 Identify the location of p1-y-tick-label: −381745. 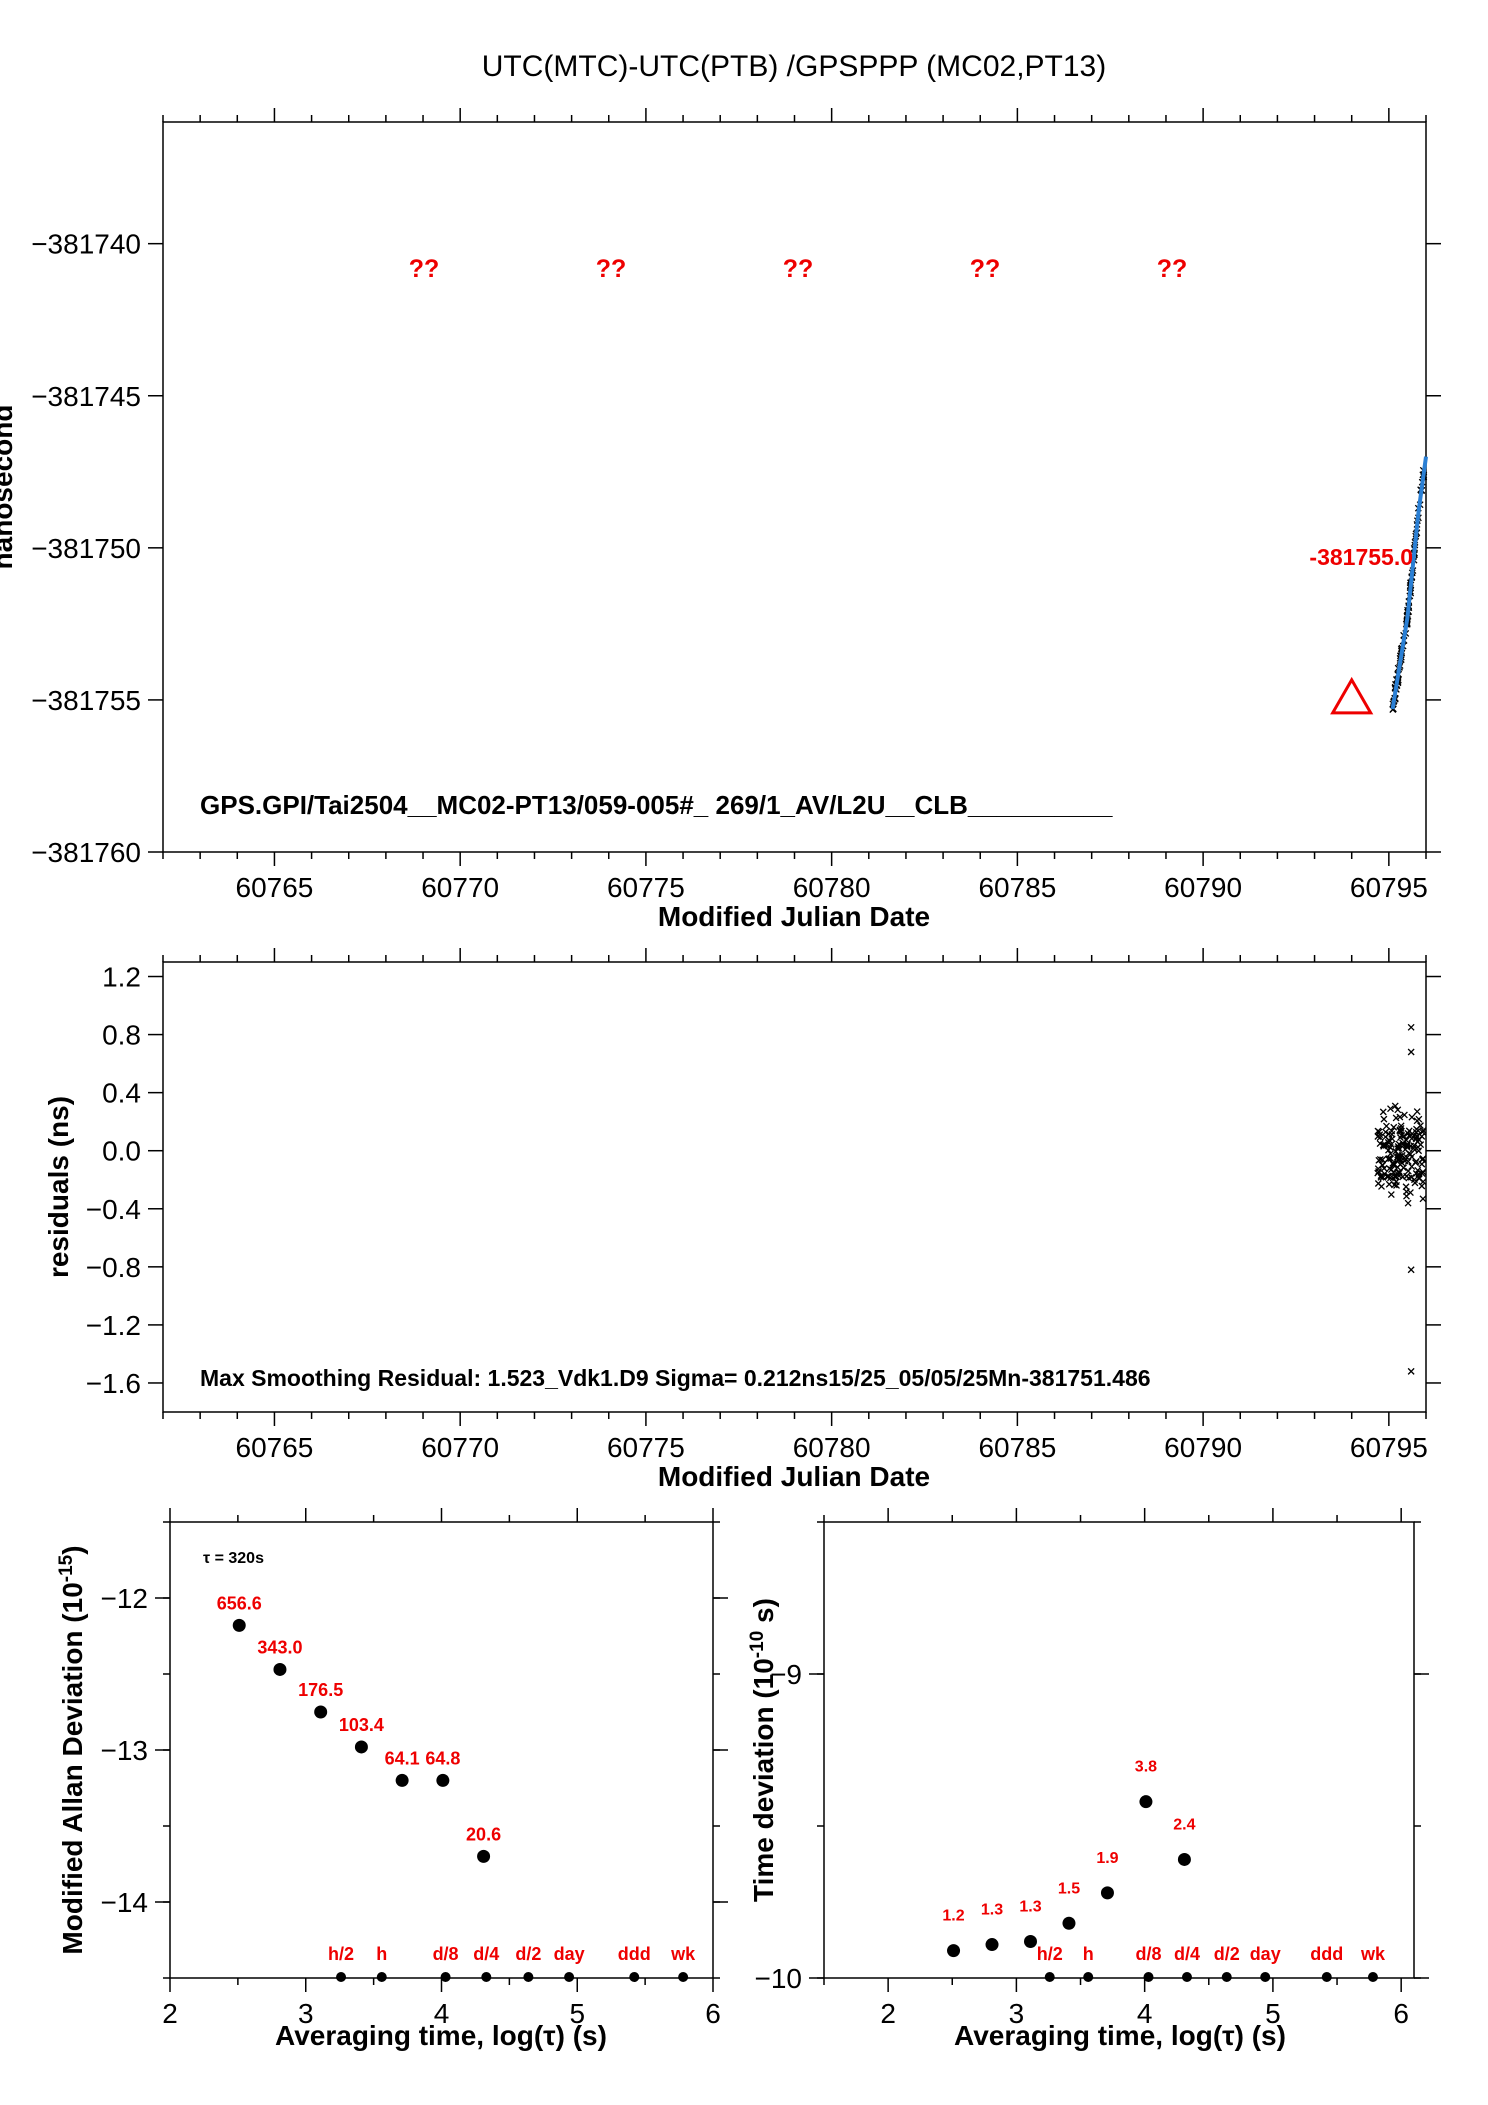
(86, 396).